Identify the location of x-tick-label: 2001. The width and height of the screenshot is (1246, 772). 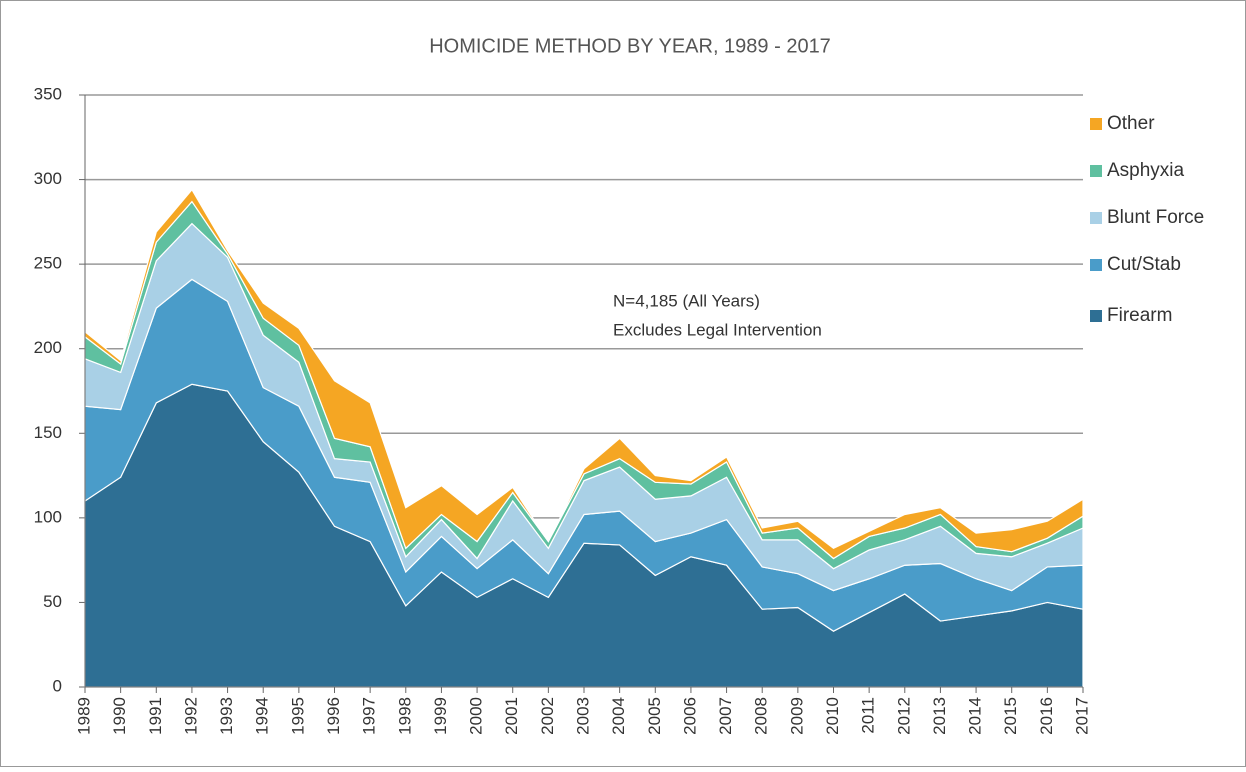
(511, 716).